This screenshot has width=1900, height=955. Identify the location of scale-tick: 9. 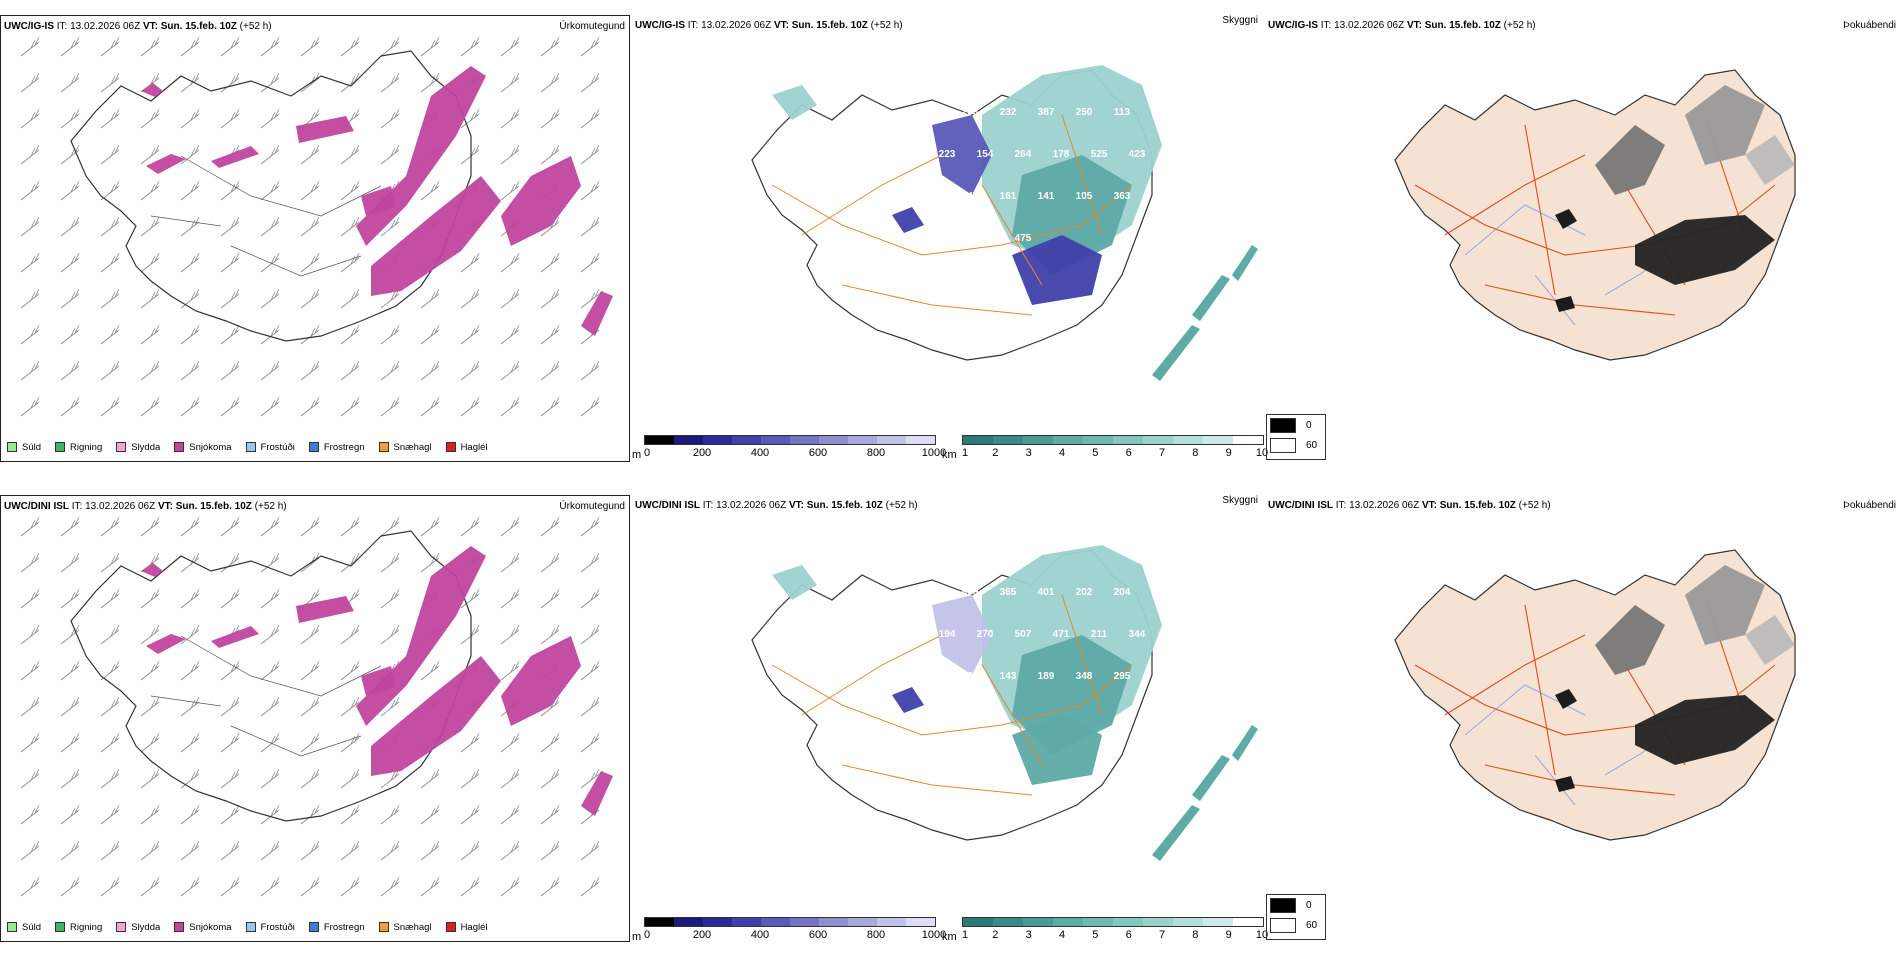
(1228, 935).